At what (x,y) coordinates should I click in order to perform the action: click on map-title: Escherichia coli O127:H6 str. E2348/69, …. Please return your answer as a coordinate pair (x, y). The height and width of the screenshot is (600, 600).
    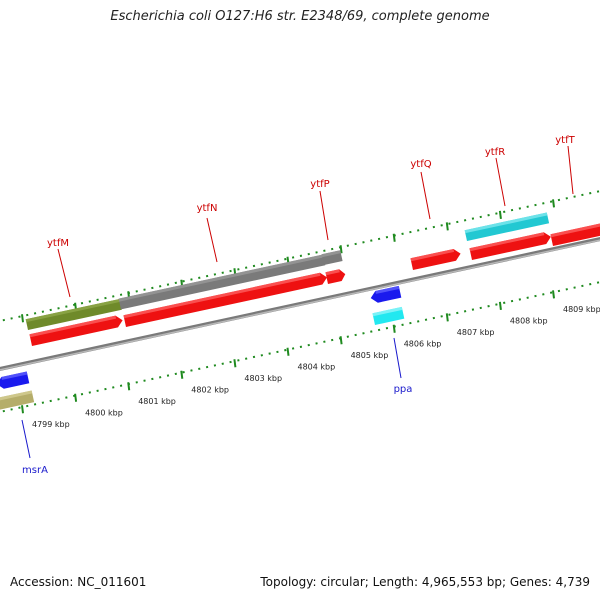
    Looking at the image, I should click on (300, 16).